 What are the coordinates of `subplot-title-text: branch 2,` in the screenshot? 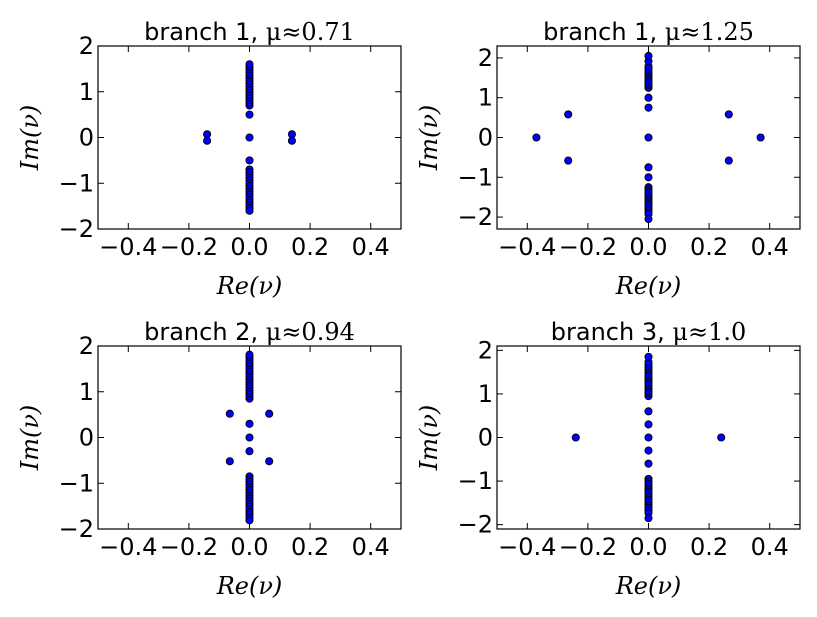 It's located at (205, 332).